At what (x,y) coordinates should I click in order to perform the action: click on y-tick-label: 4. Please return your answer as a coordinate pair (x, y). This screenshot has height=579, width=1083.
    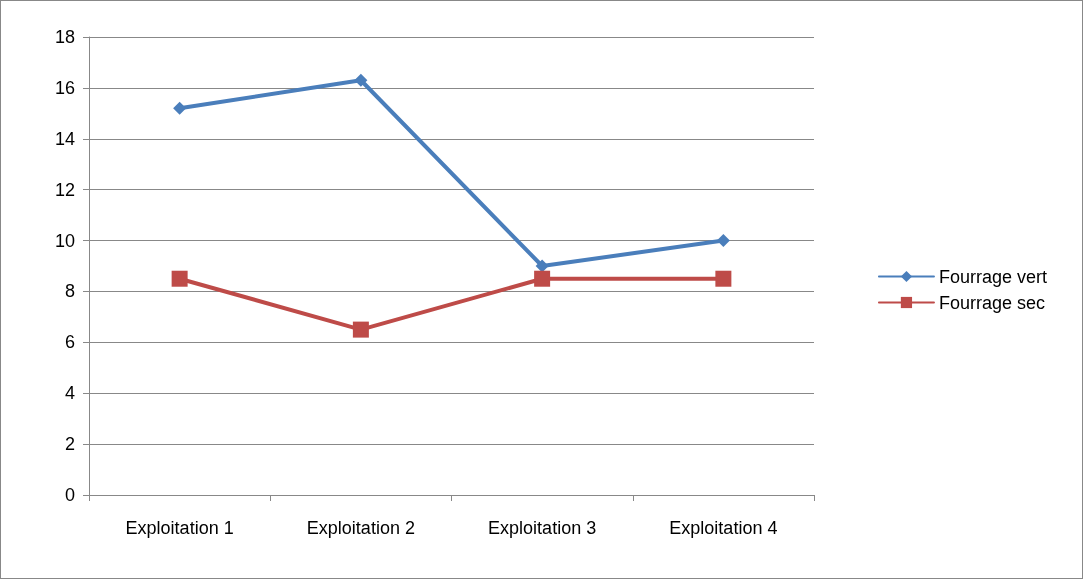
    Looking at the image, I should click on (69, 393).